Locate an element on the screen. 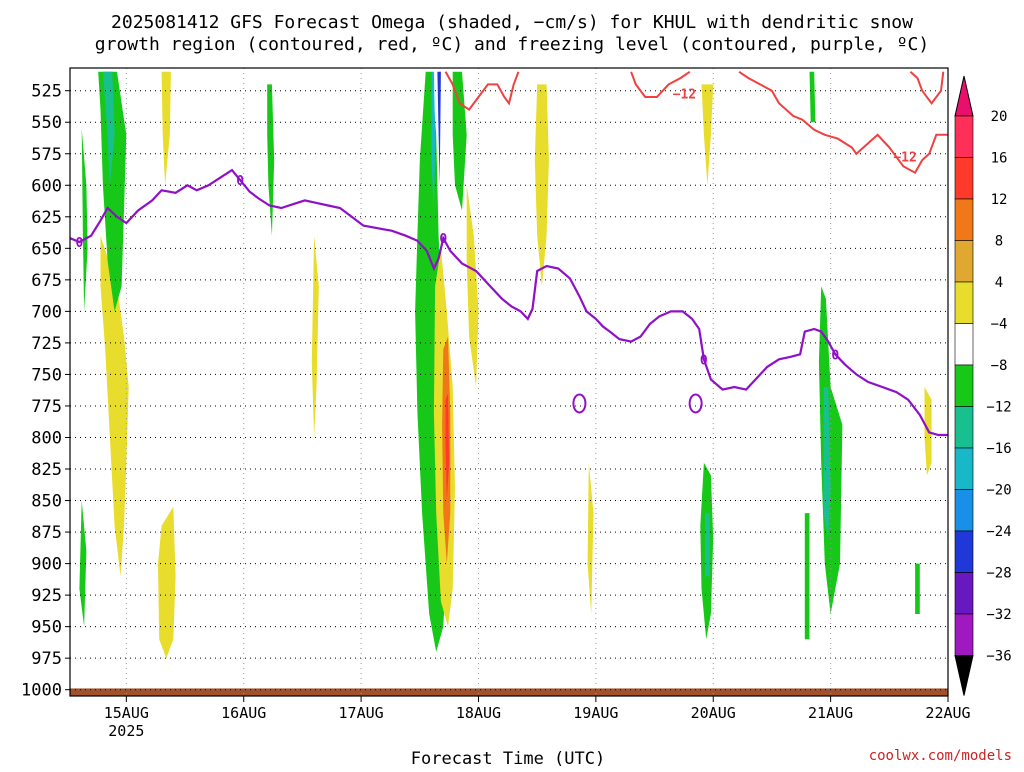  colorbar-label: −36 is located at coordinates (998, 657).